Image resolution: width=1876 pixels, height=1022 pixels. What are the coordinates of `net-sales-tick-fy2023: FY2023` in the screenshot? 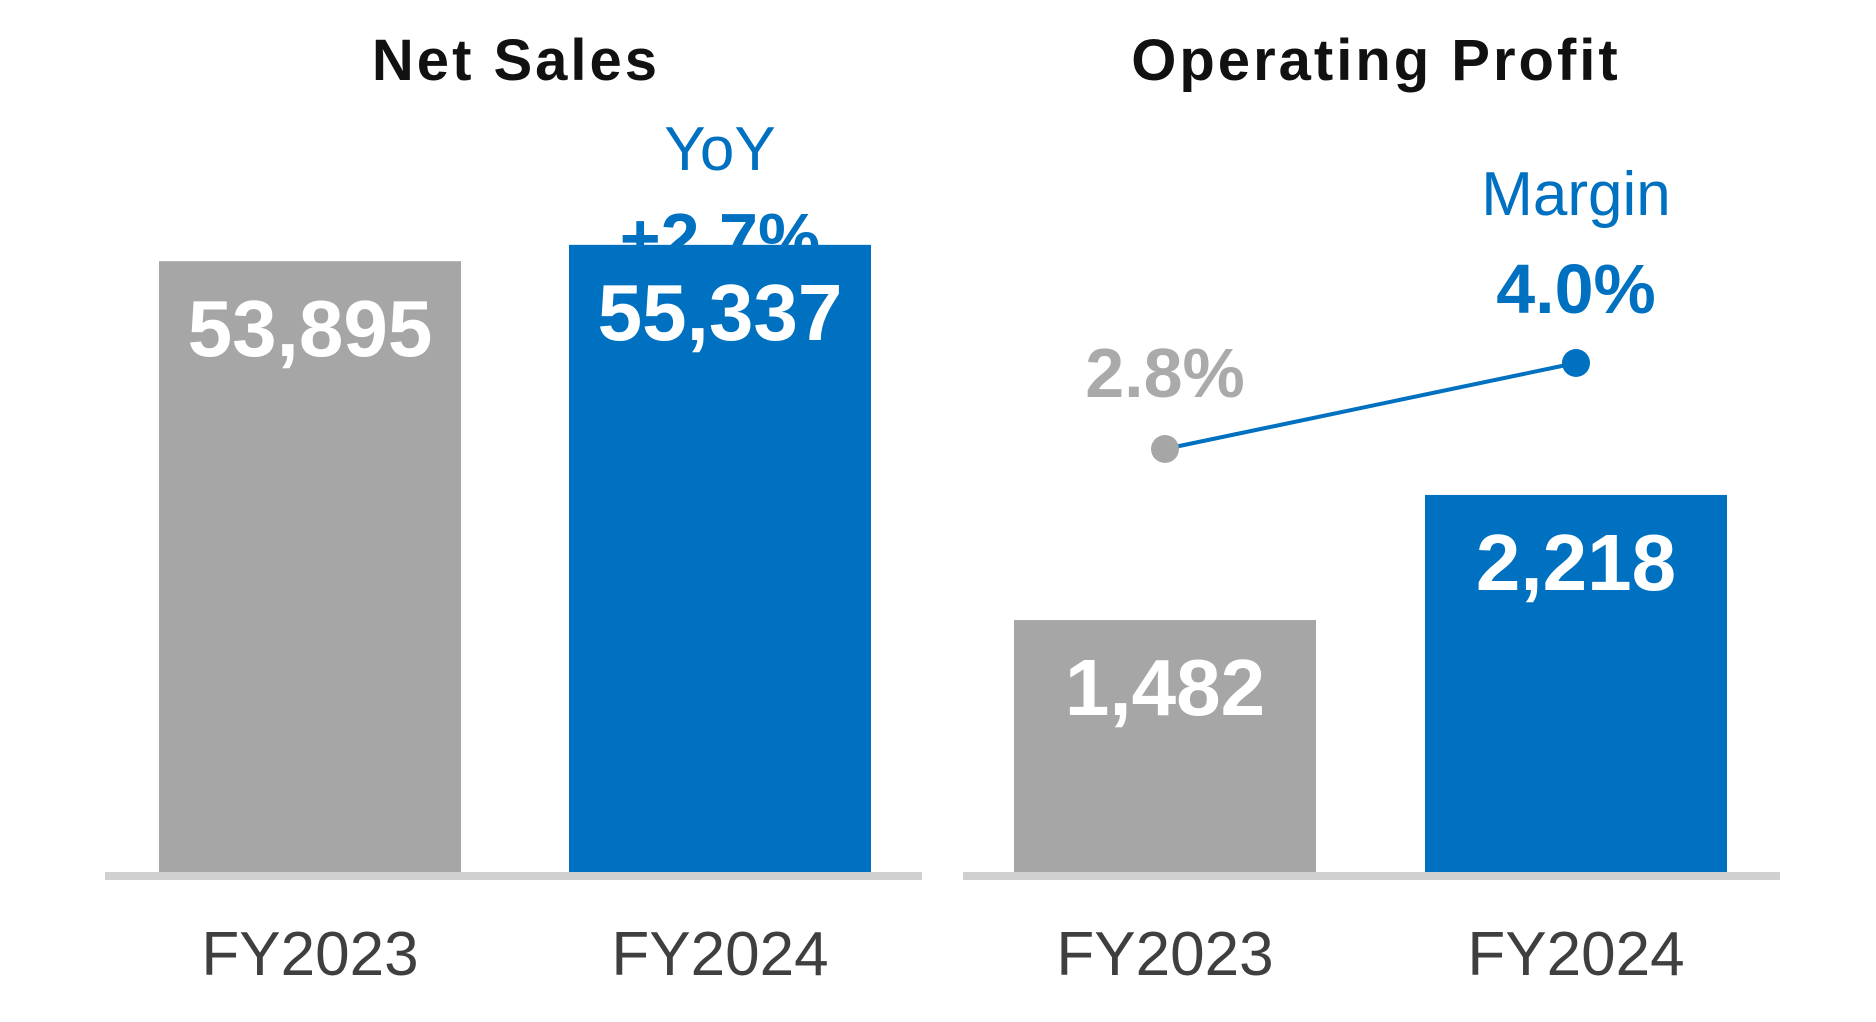 It's located at (309, 954).